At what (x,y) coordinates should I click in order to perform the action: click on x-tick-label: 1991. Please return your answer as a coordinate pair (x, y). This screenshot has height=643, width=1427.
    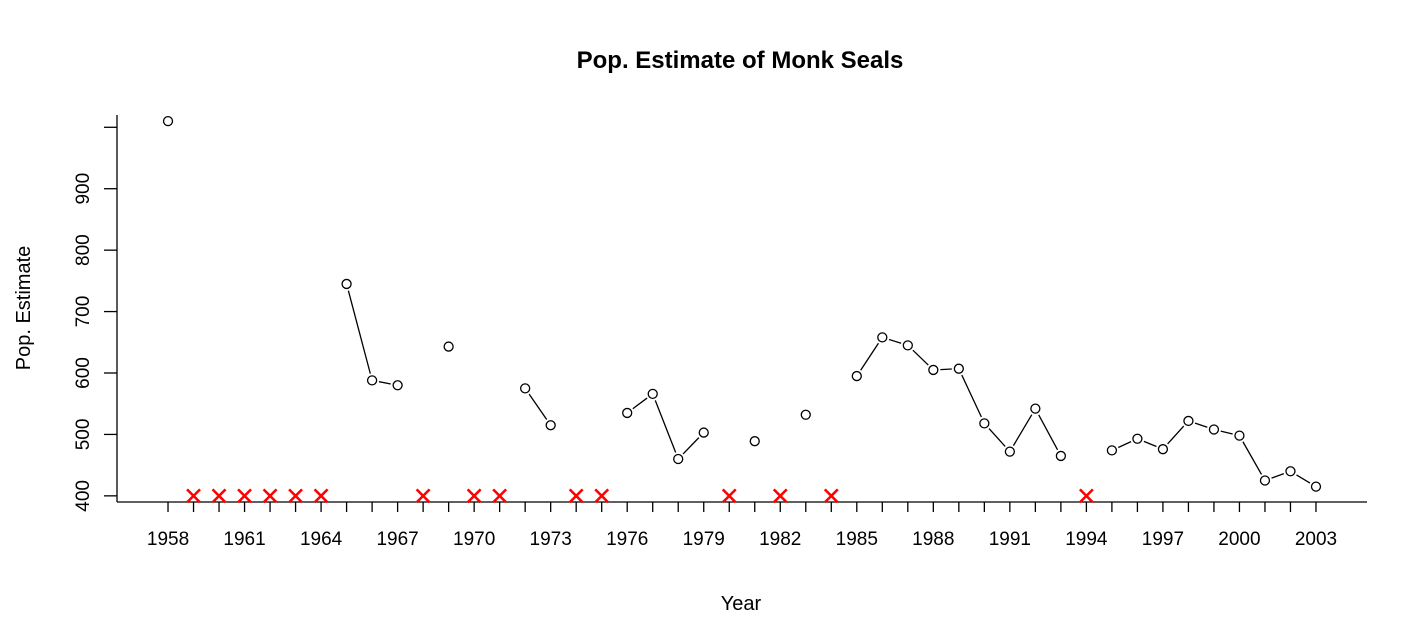
    Looking at the image, I should click on (1010, 539).